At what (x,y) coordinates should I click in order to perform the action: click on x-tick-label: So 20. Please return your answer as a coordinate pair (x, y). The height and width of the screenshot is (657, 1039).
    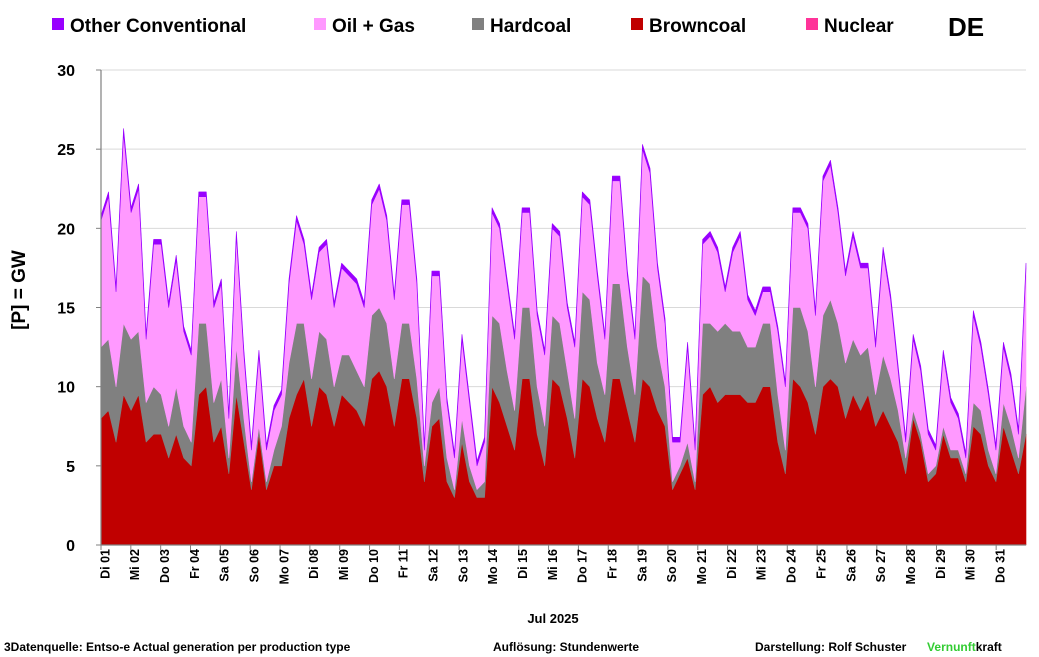
    Looking at the image, I should click on (672, 565).